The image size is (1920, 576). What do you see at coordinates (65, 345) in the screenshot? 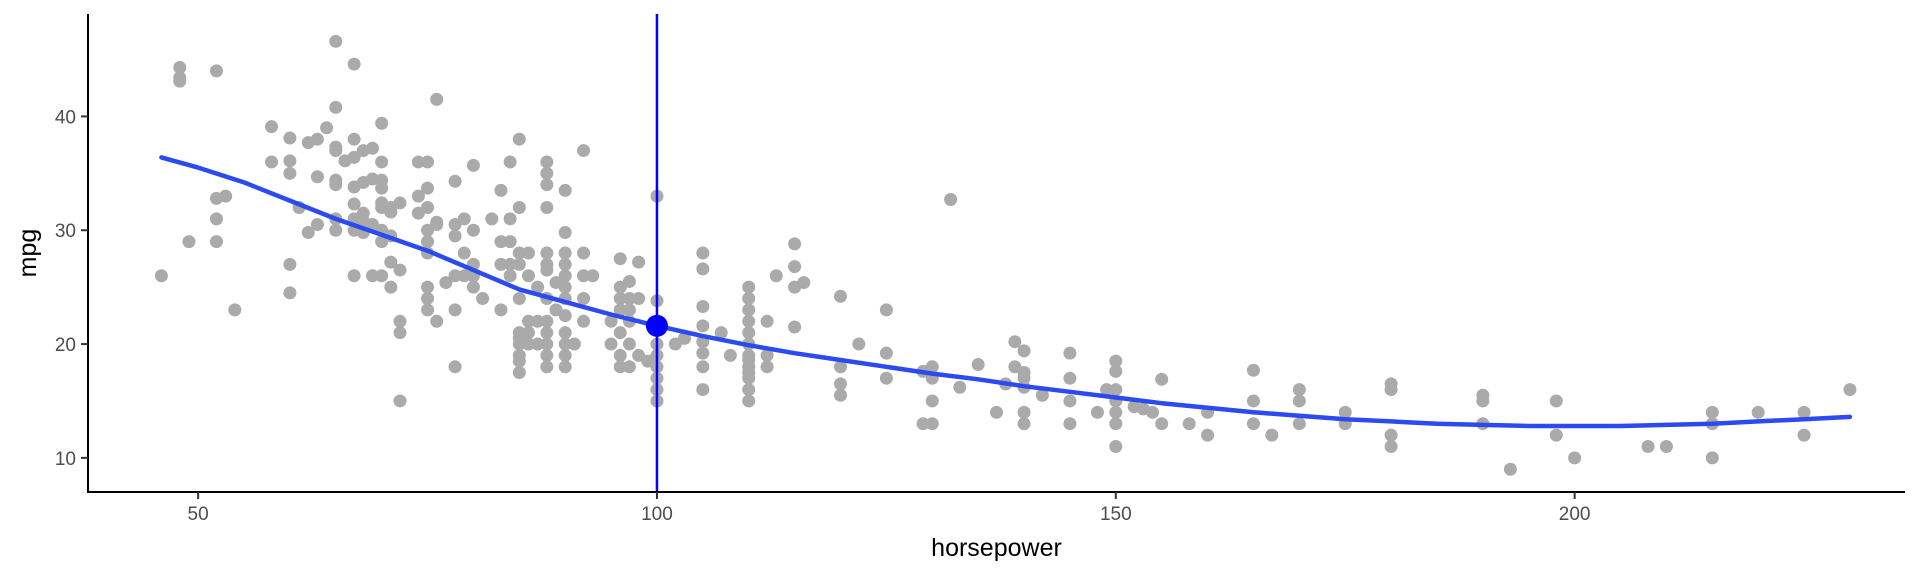
I see `y-tick-label: 20` at bounding box center [65, 345].